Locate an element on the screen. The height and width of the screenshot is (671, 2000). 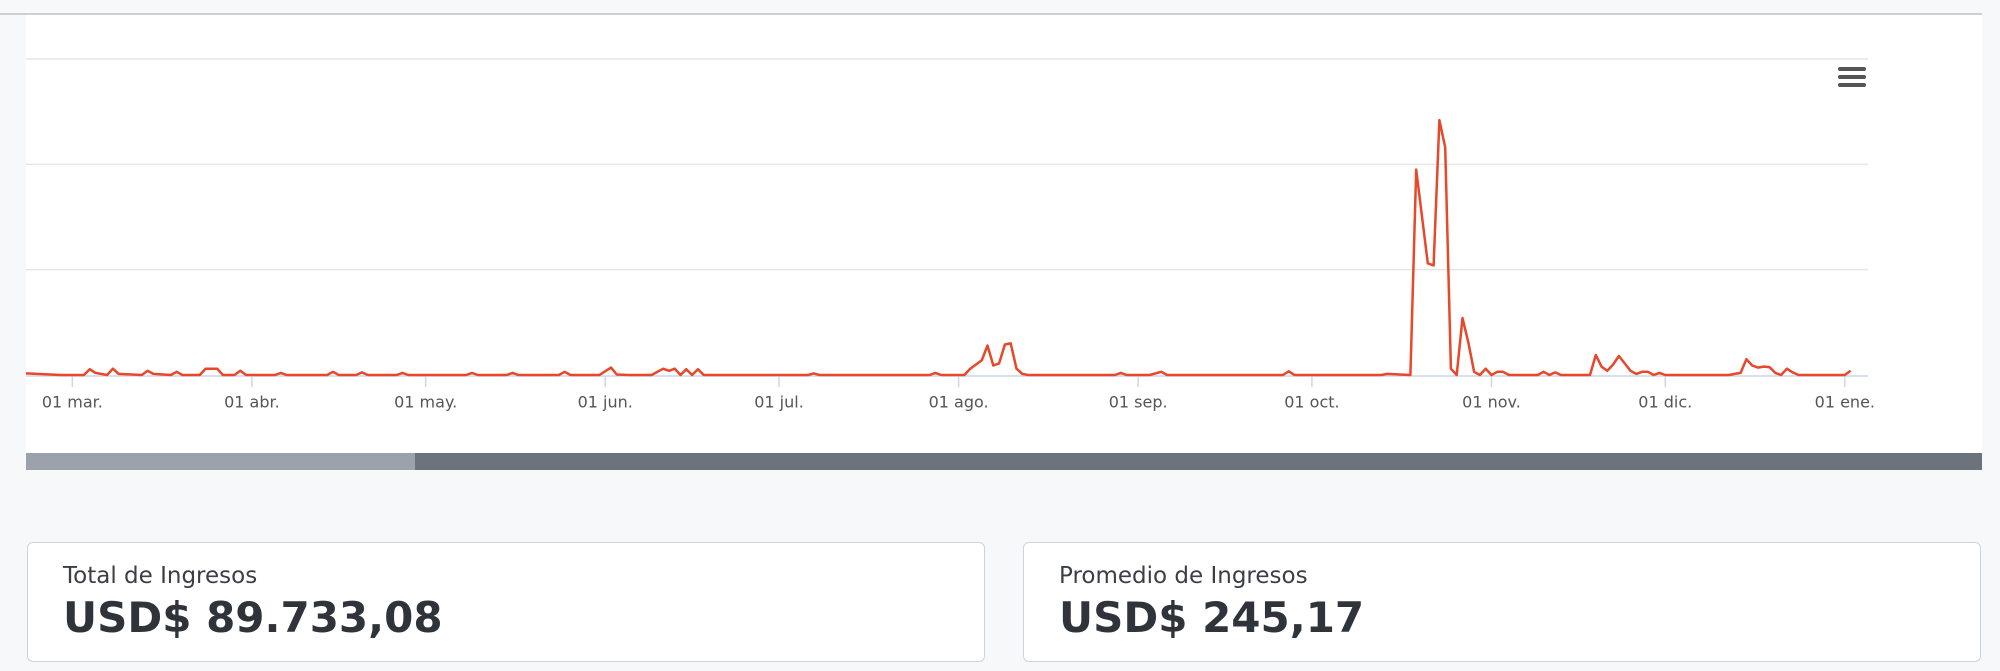
card: Promedio de Ingresos USD$ 245,17 is located at coordinates (1502, 602).